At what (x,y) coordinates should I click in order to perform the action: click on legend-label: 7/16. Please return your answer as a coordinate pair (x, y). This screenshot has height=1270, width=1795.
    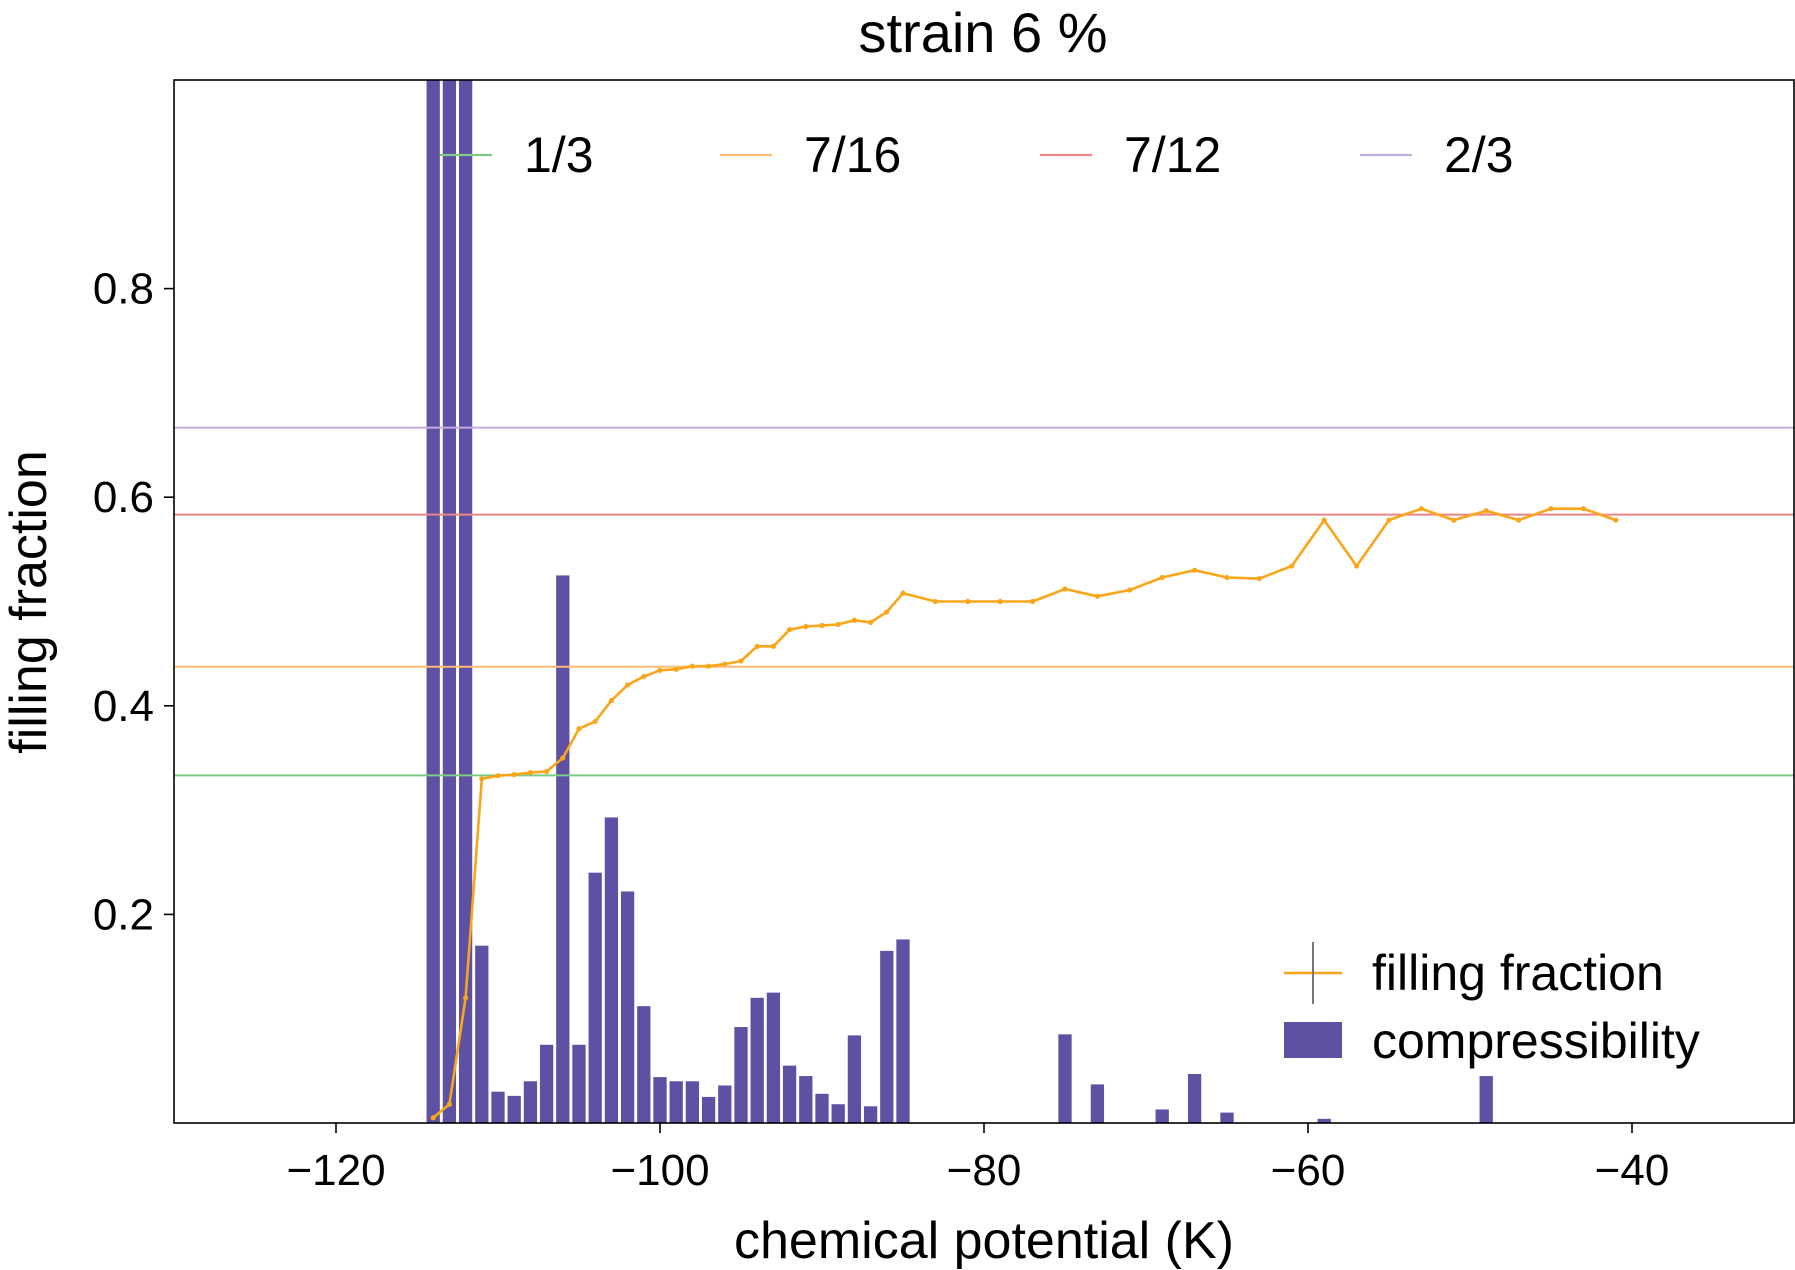
    Looking at the image, I should click on (852, 155).